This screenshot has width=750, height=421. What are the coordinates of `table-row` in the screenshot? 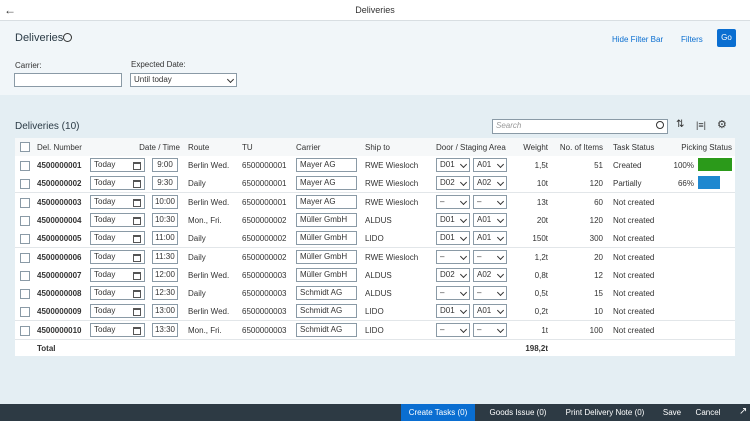 It's located at (375, 330).